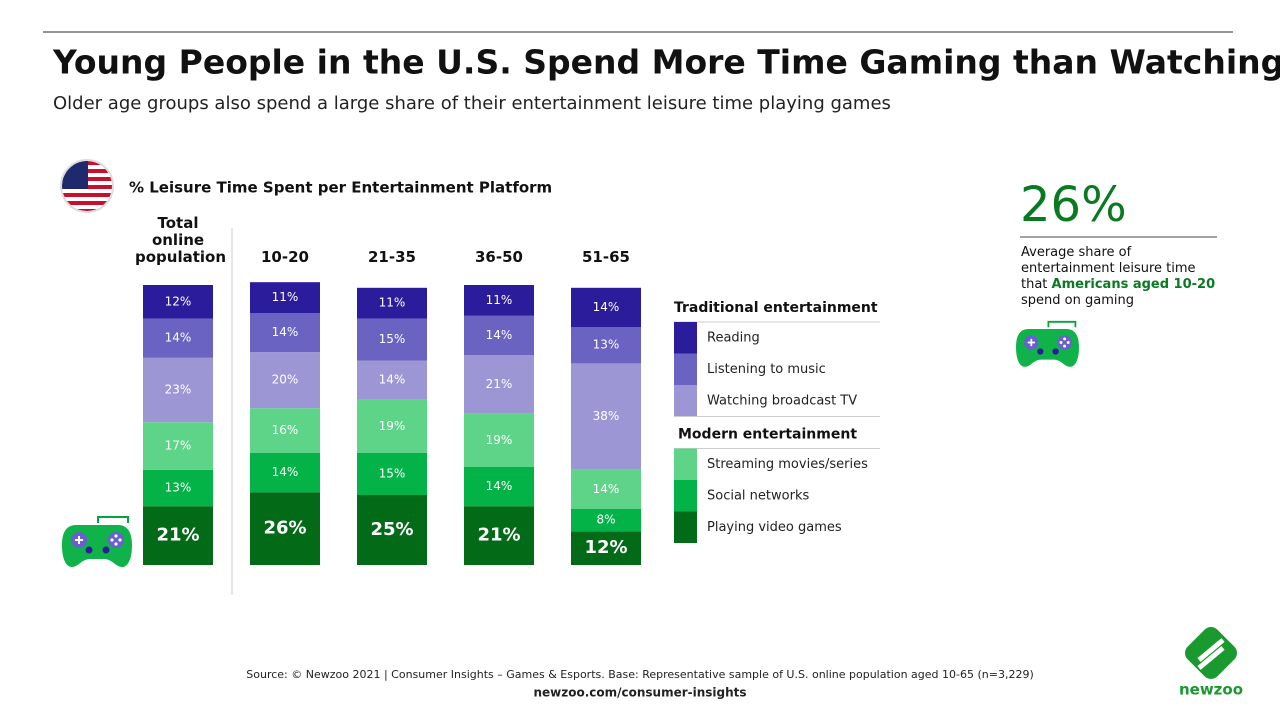 The image size is (1280, 720). What do you see at coordinates (1047, 343) in the screenshot?
I see `gamepad-icon-right` at bounding box center [1047, 343].